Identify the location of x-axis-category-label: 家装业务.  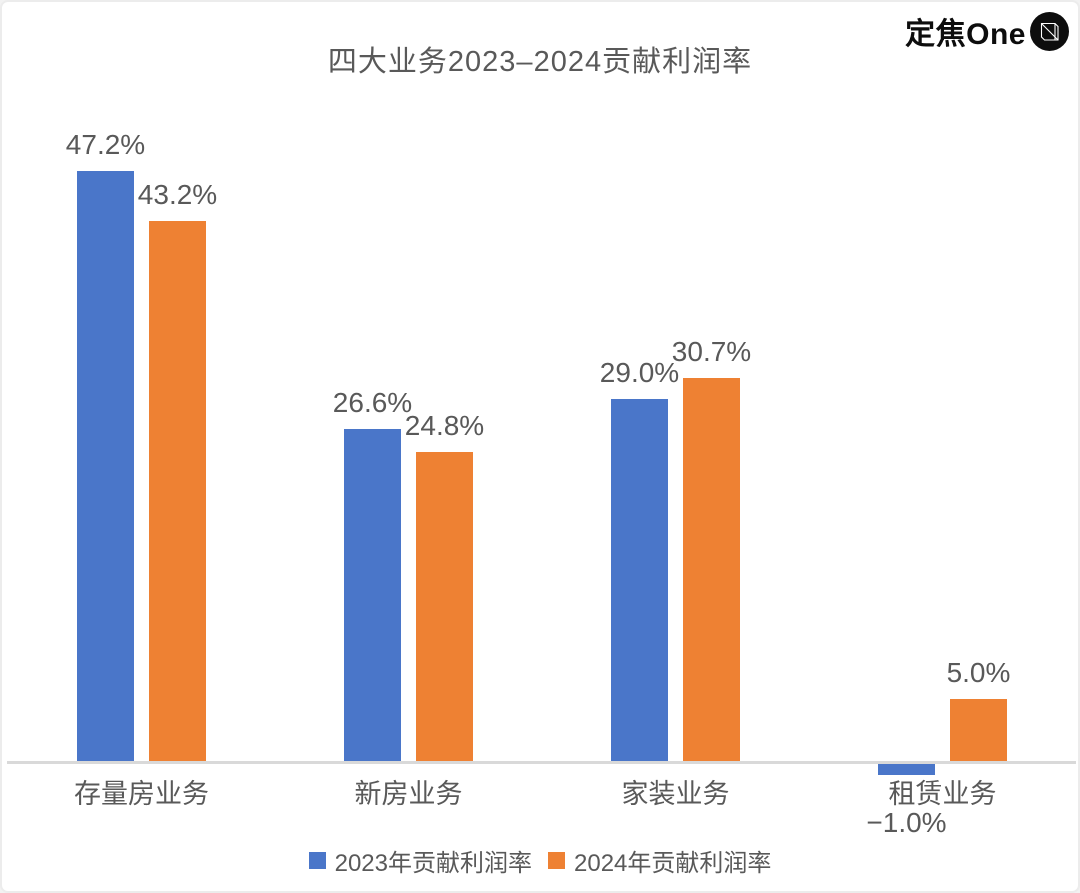
(675, 794).